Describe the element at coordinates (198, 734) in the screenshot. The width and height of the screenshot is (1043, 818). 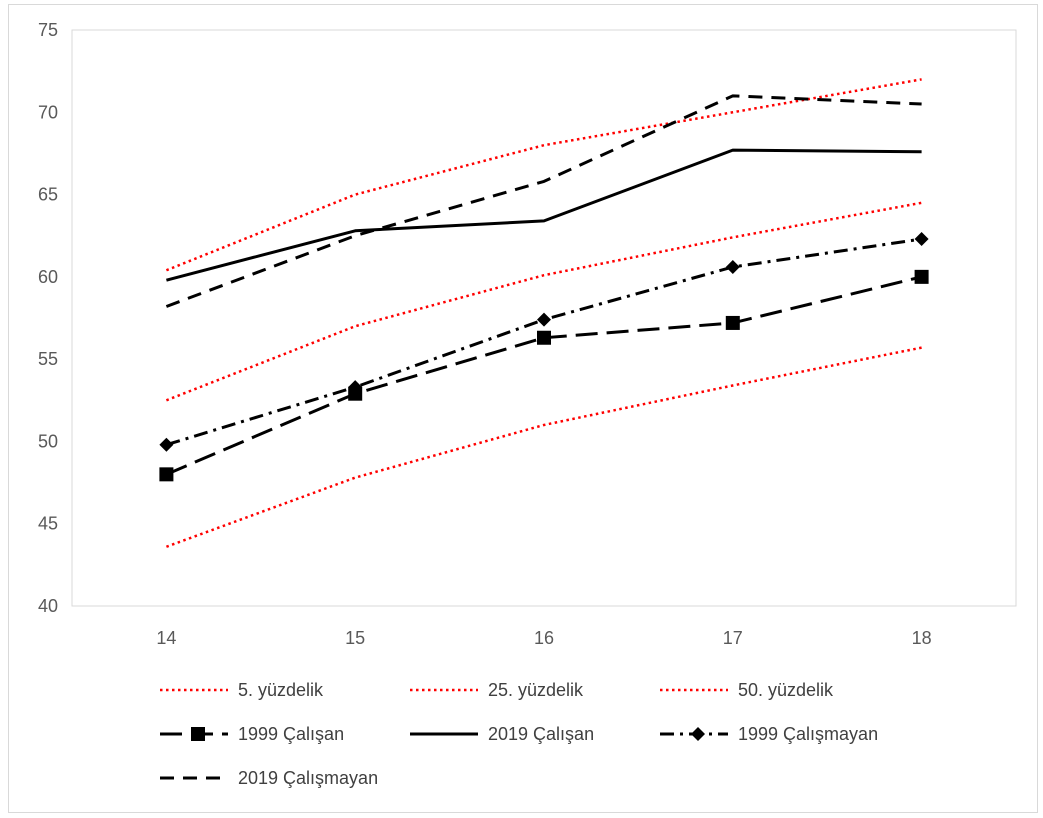
I see `legend-1999-calisan-marker` at that location.